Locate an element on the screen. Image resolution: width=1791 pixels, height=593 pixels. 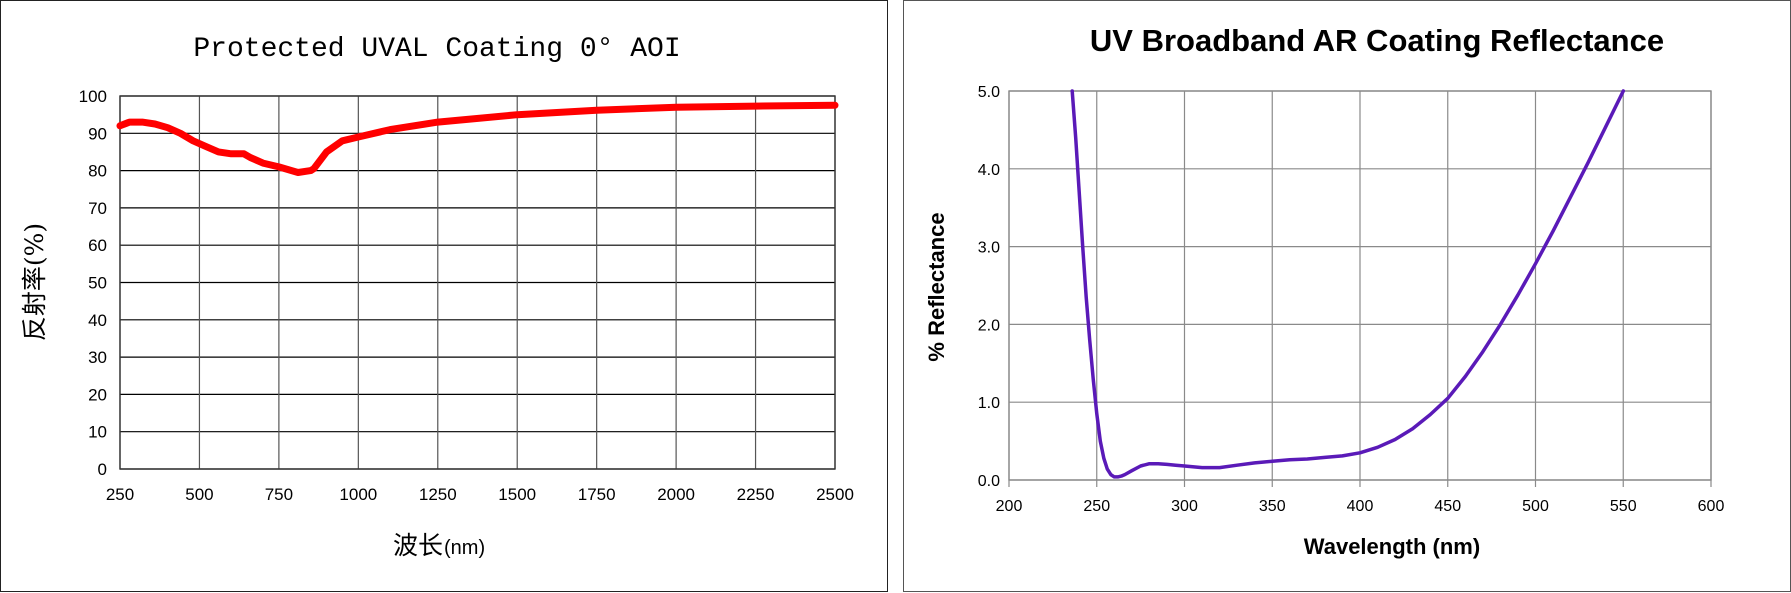
x-tick-labels: 200 250 300 350 400 450 500 550 600 is located at coordinates (1360, 506).